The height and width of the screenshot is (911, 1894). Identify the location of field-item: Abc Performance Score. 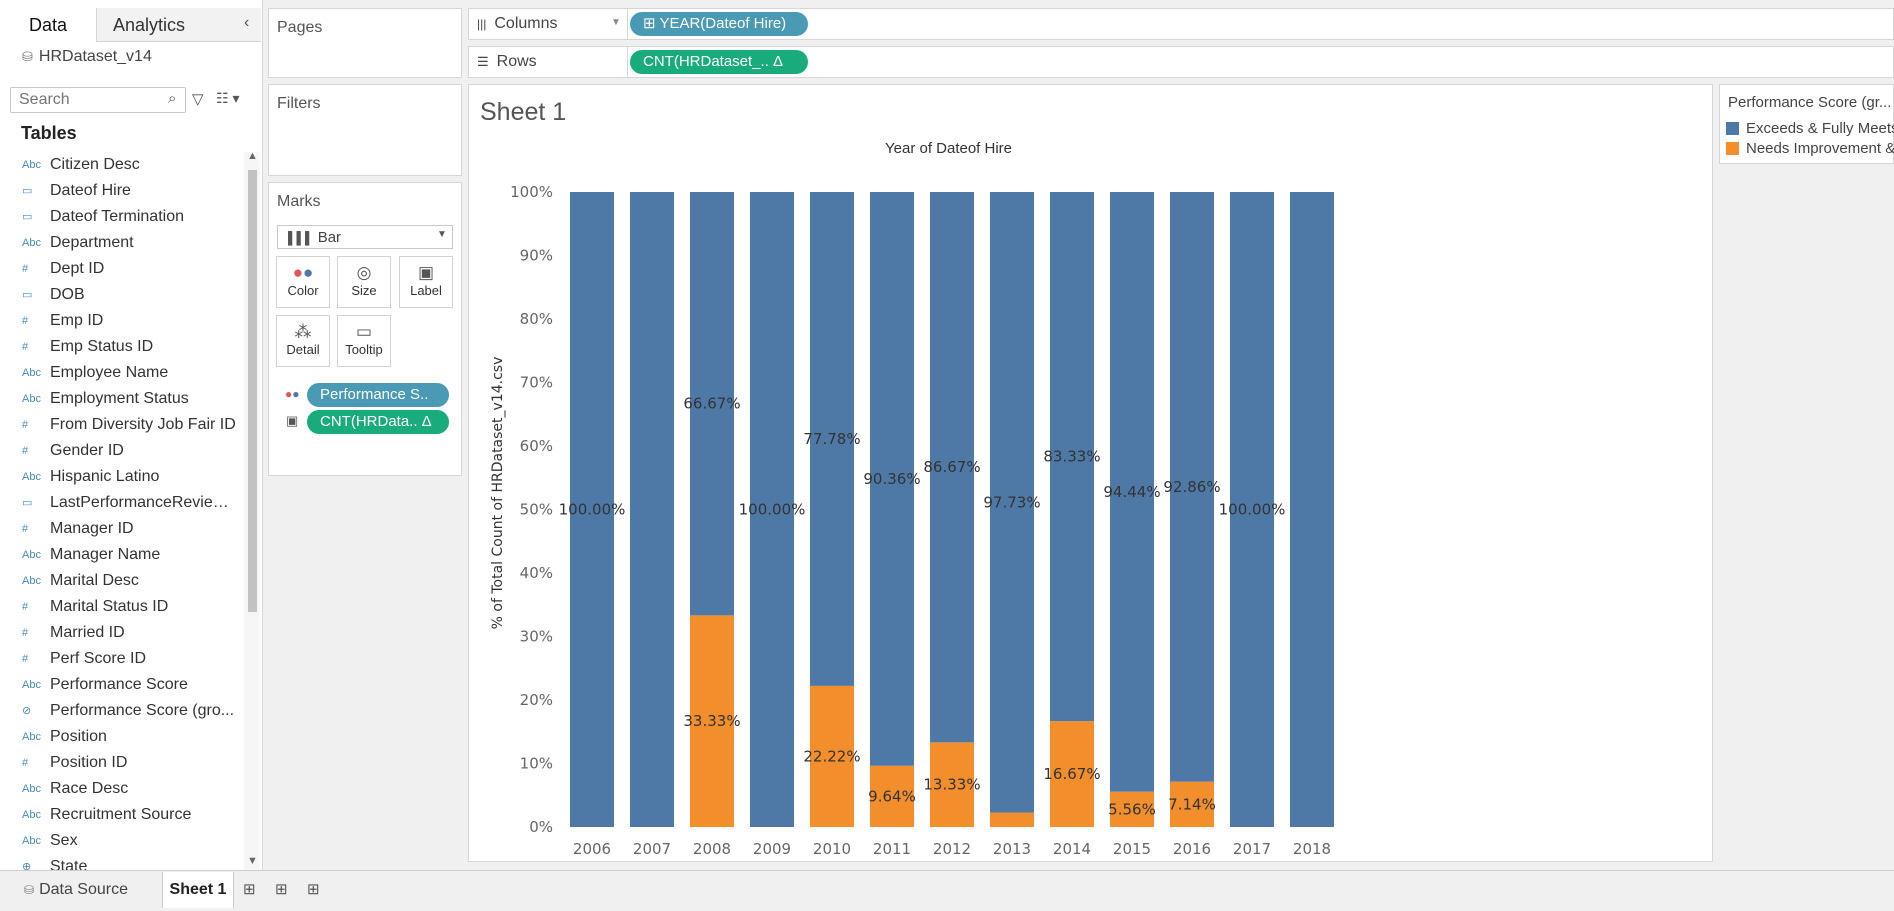
(122, 685).